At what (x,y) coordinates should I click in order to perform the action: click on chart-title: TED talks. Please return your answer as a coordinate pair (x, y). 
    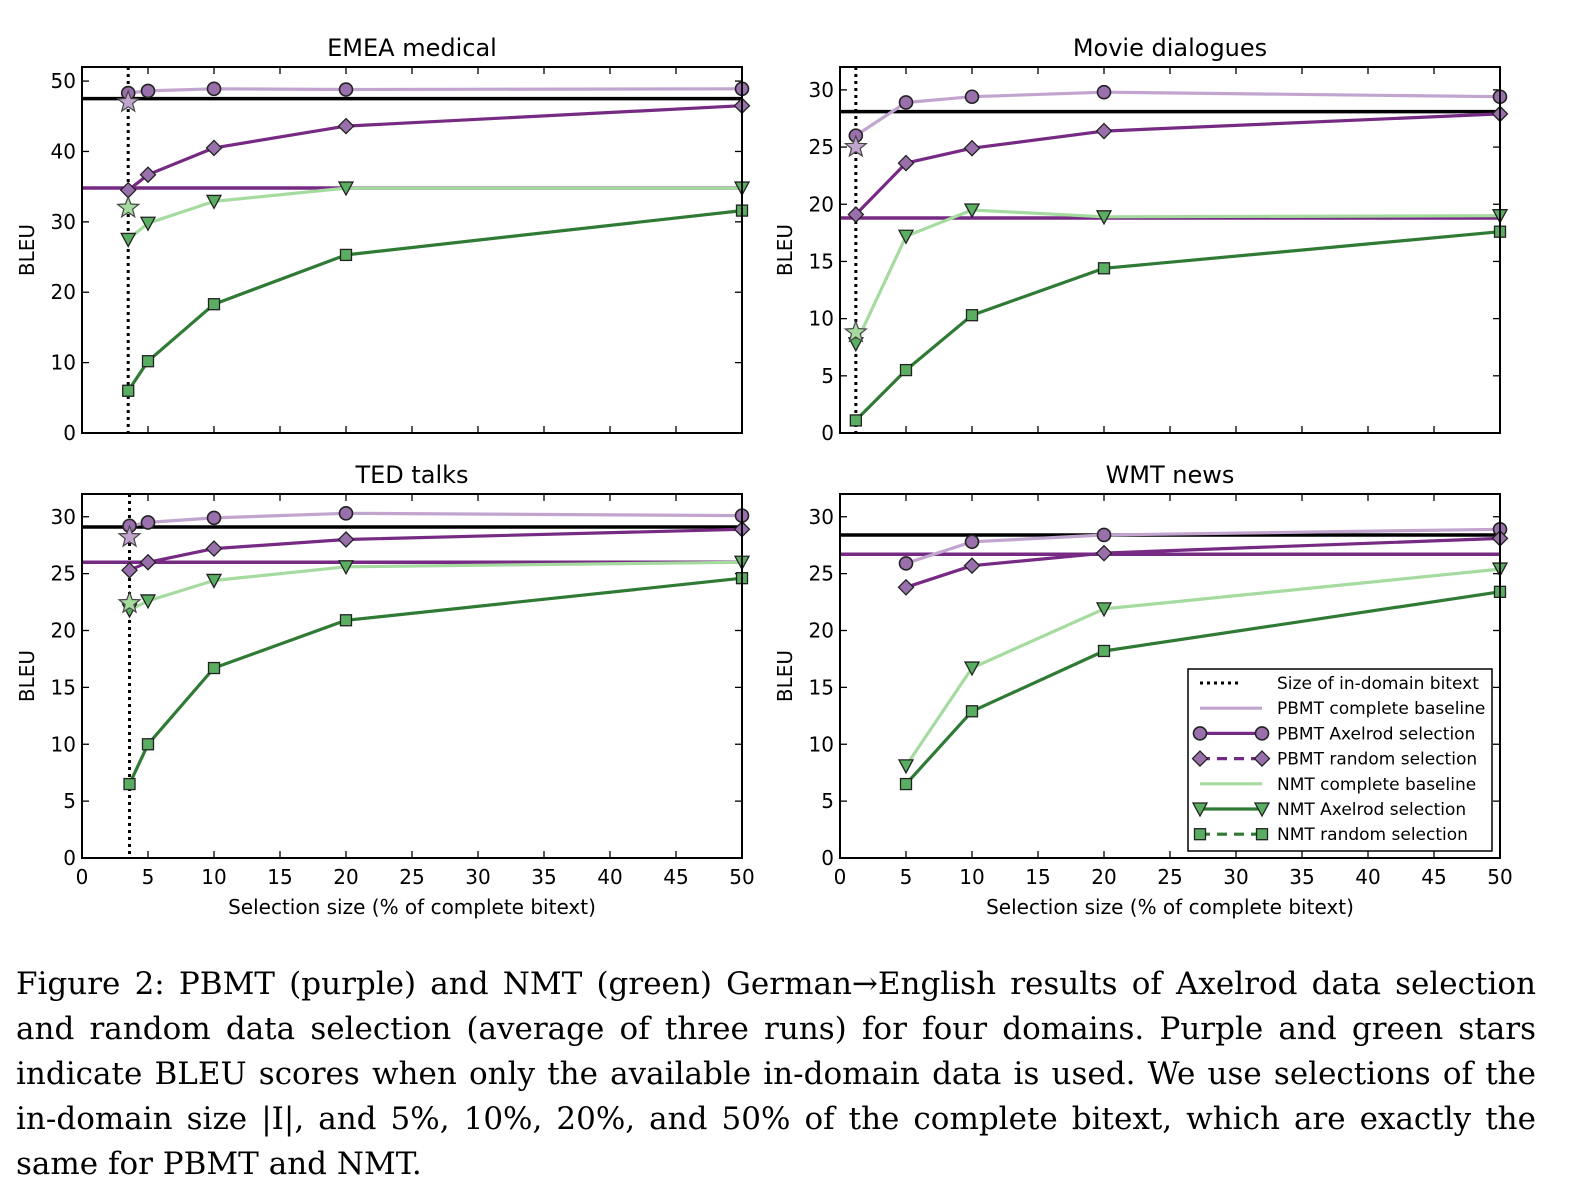
    Looking at the image, I should click on (411, 475).